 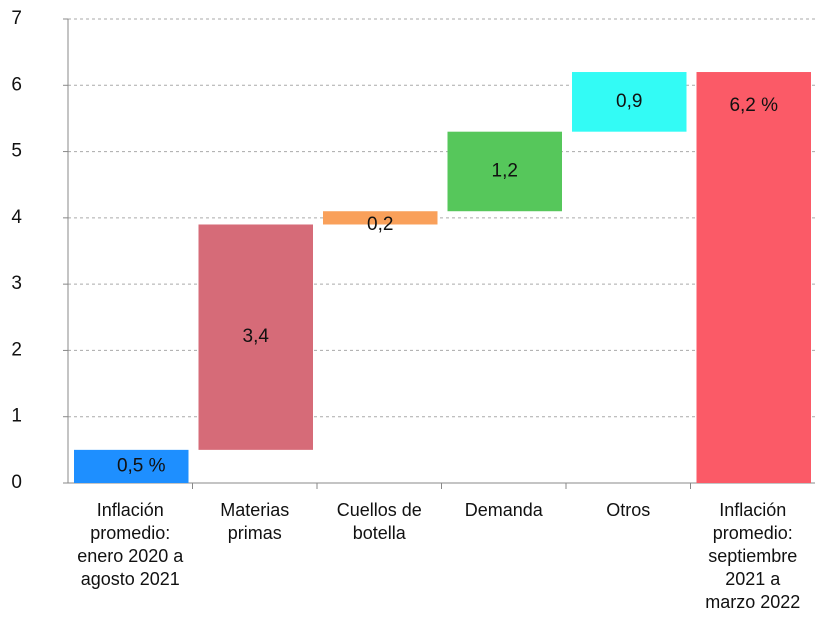 I want to click on data-label: 3,4, so click(x=256, y=336).